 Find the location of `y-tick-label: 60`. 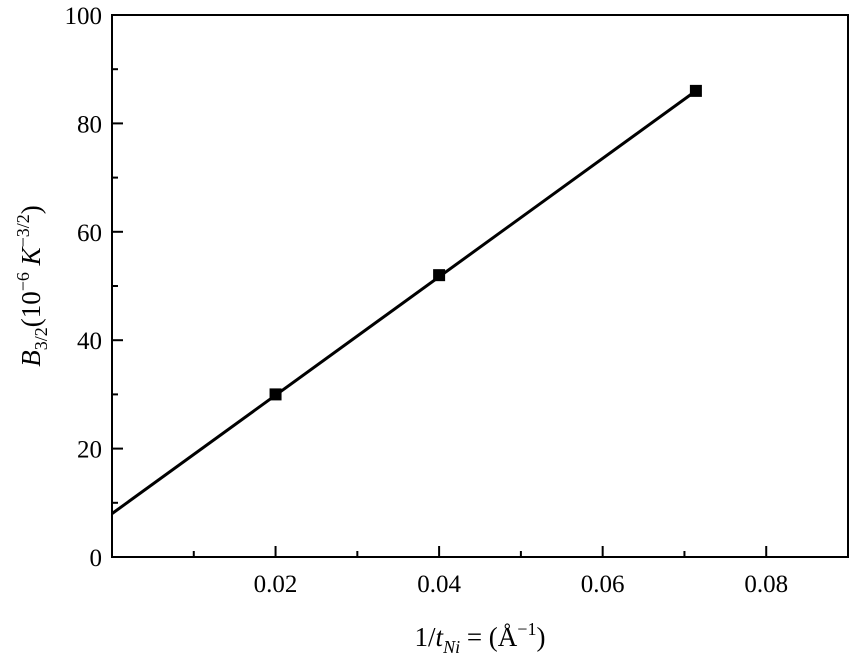

y-tick-label: 60 is located at coordinates (89, 233).